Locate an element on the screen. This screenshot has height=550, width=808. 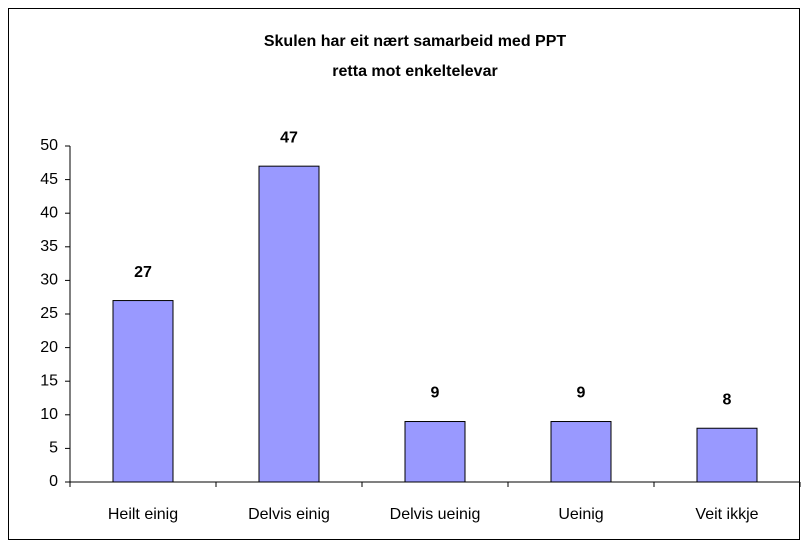
x-tick-label: Delvis einig is located at coordinates (289, 514).